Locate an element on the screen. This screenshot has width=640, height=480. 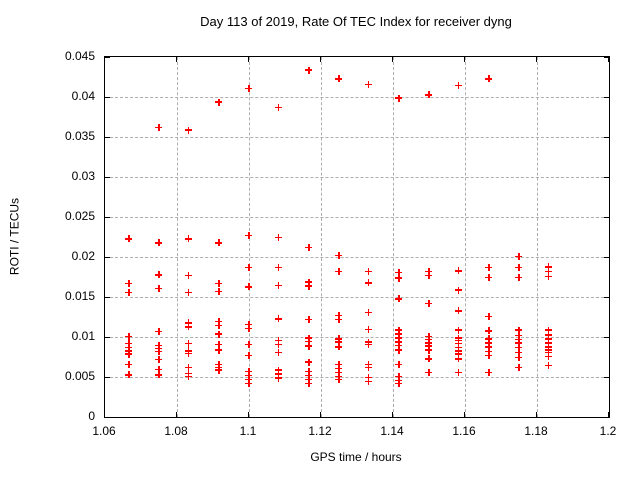
y-tick-label: 0.025 is located at coordinates (79, 216).